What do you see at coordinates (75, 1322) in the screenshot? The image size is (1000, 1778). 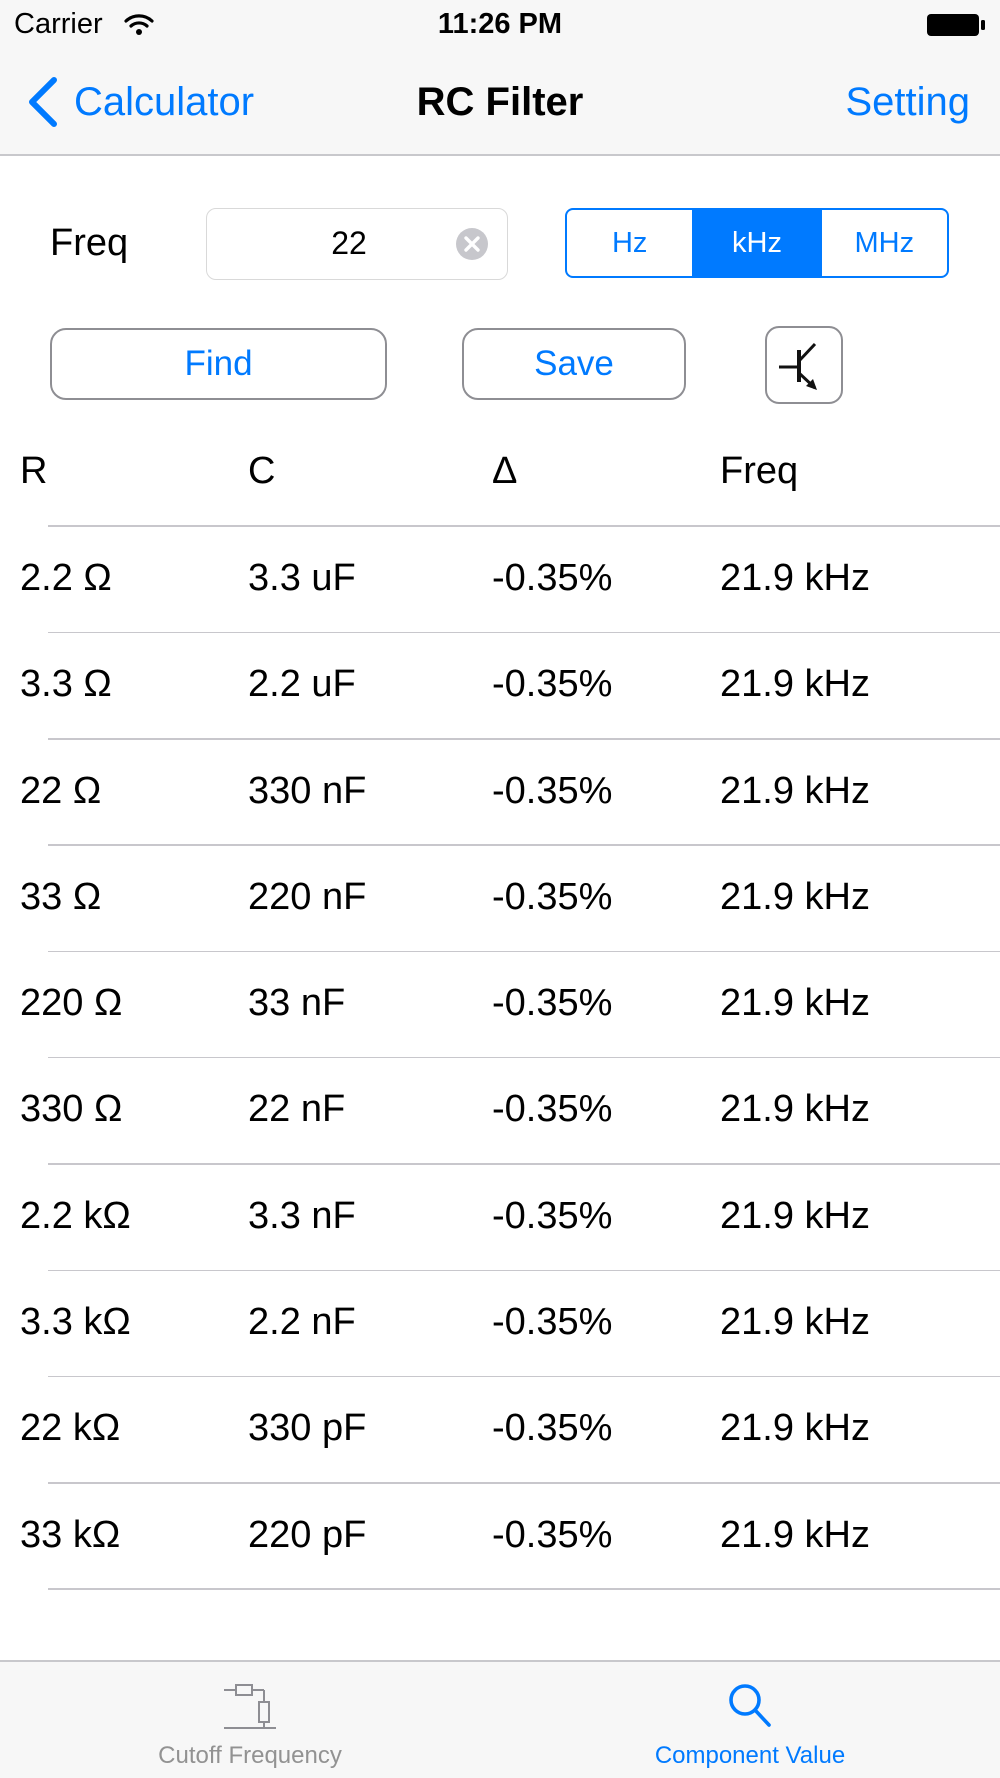 I see `cell-r: 3.3 kΩ` at bounding box center [75, 1322].